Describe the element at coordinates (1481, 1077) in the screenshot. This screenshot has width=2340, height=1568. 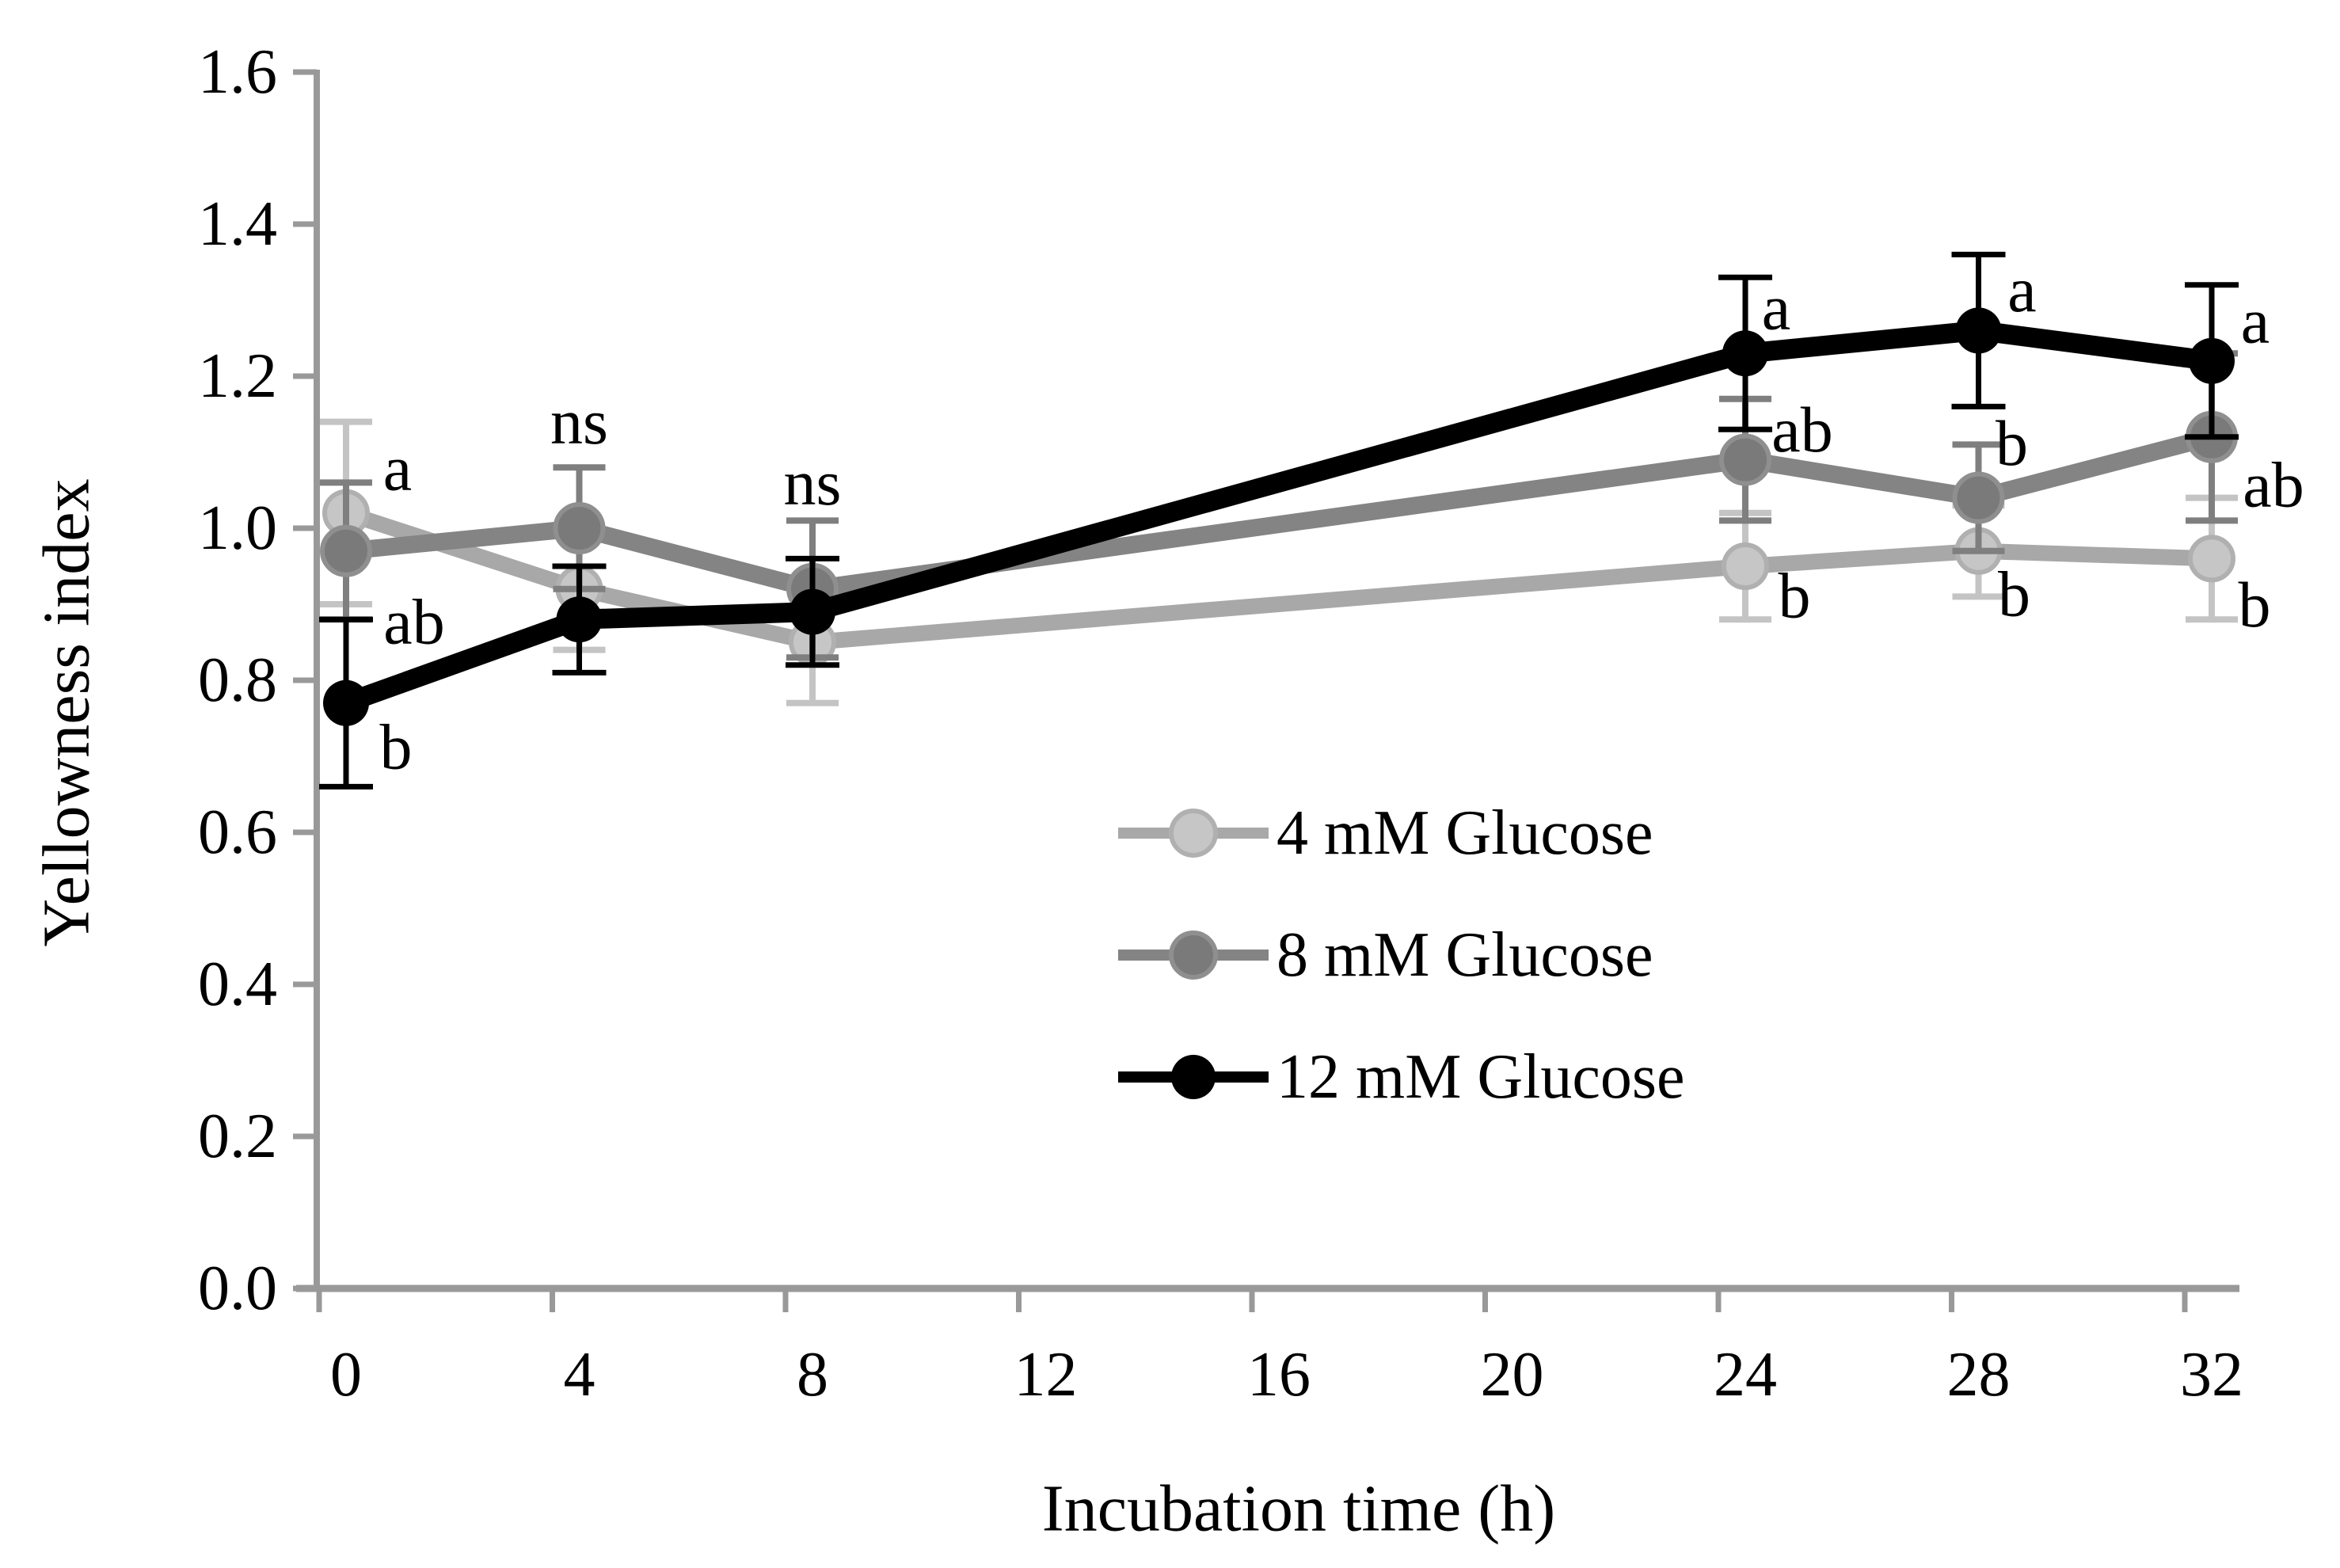
I see `legend-label: 12 mM Glucose` at that location.